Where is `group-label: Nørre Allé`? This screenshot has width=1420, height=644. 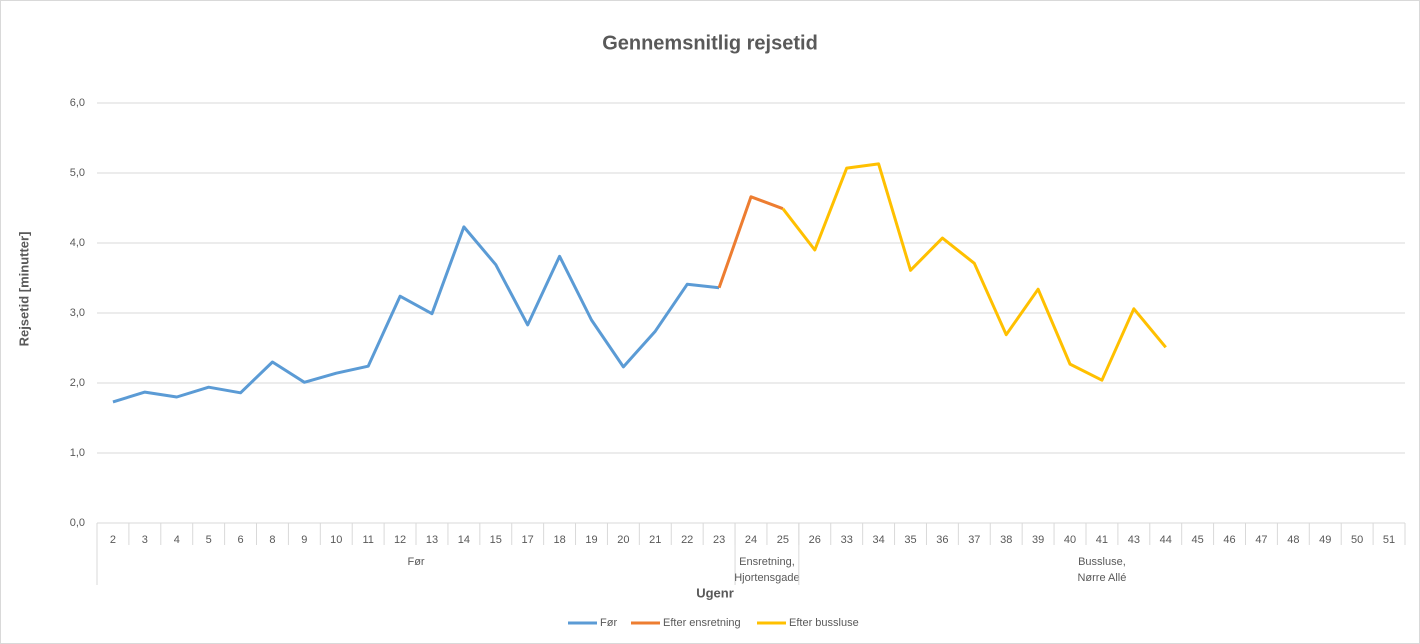
group-label: Nørre Allé is located at coordinates (1101, 578).